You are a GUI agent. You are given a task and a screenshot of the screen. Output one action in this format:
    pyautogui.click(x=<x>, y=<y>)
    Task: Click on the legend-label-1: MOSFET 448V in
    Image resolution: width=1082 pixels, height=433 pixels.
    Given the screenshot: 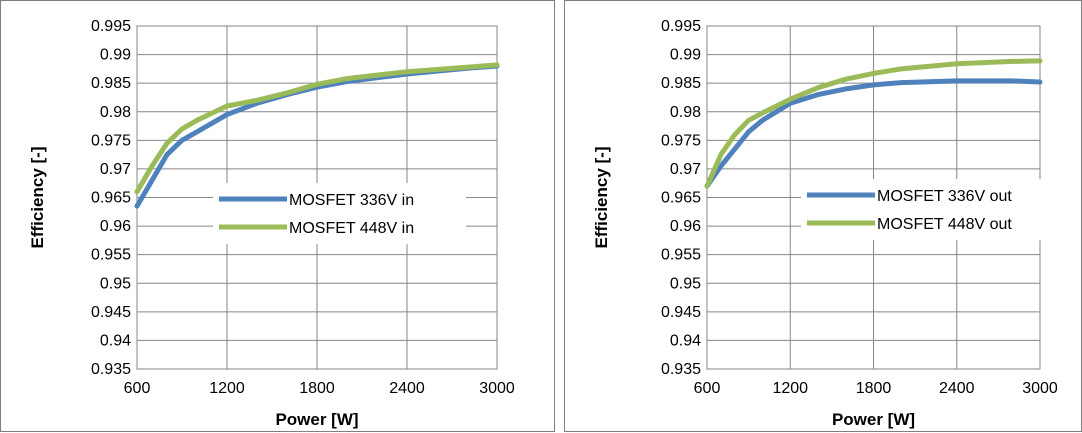 What is the action you would take?
    pyautogui.click(x=351, y=228)
    